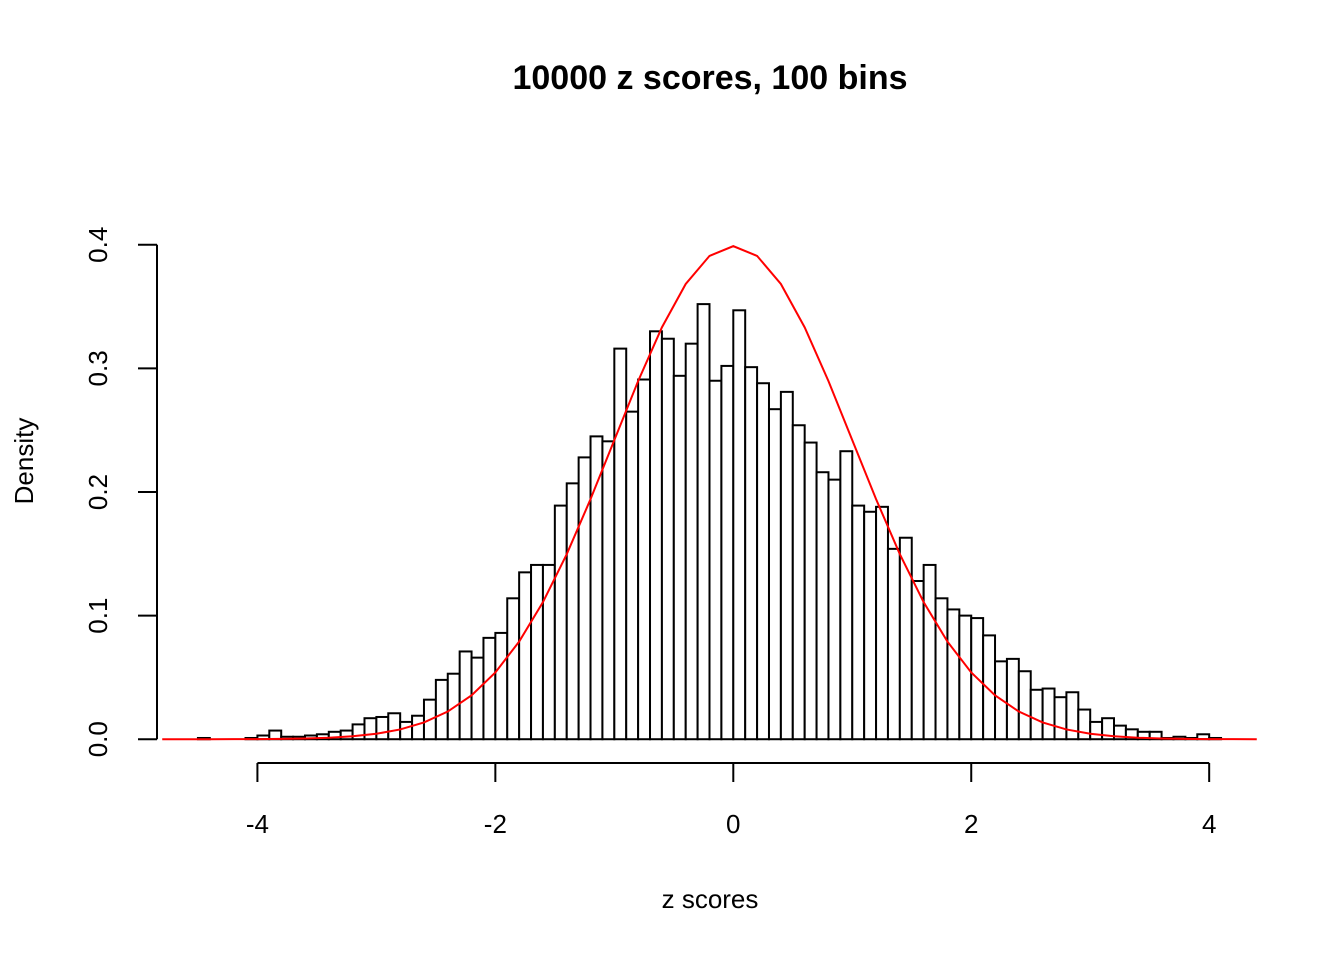  What do you see at coordinates (98, 616) in the screenshot?
I see `y-tick-label: 0.1` at bounding box center [98, 616].